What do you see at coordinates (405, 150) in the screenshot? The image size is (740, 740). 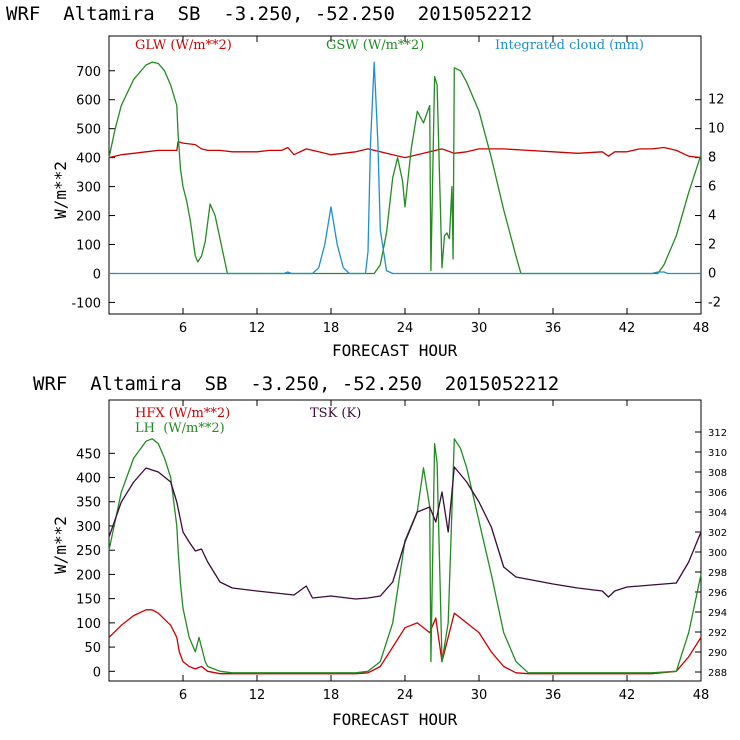 I see `top-series-glw` at bounding box center [405, 150].